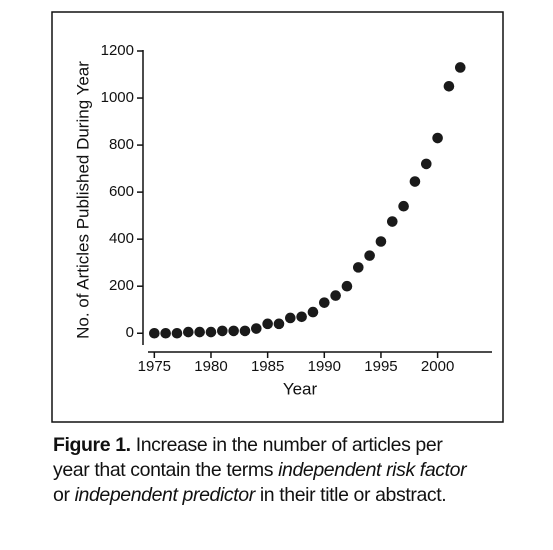  What do you see at coordinates (117, 97) in the screenshot?
I see `y-tick-label: 1000` at bounding box center [117, 97].